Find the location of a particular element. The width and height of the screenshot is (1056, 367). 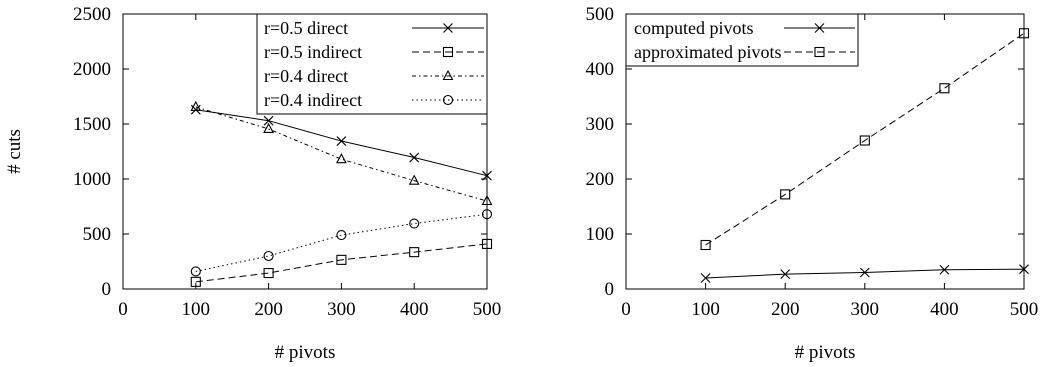

y-tick-label: 300 is located at coordinates (600, 124).